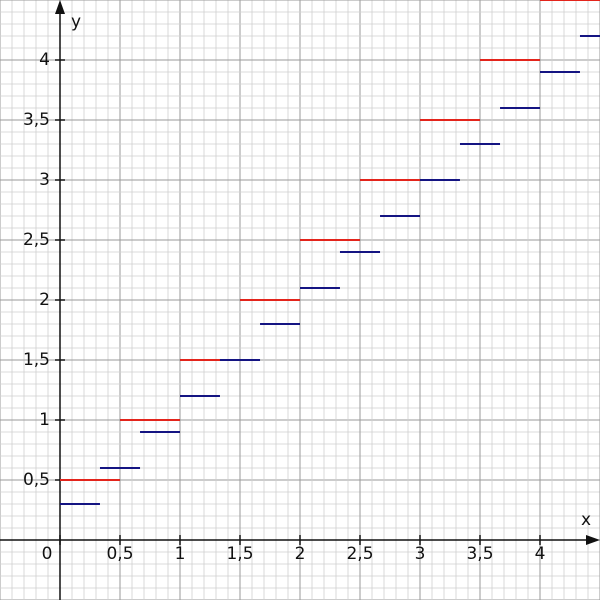 Image resolution: width=600 pixels, height=600 pixels. Describe the element at coordinates (239, 554) in the screenshot. I see `x-tick-label: 1,5` at that location.